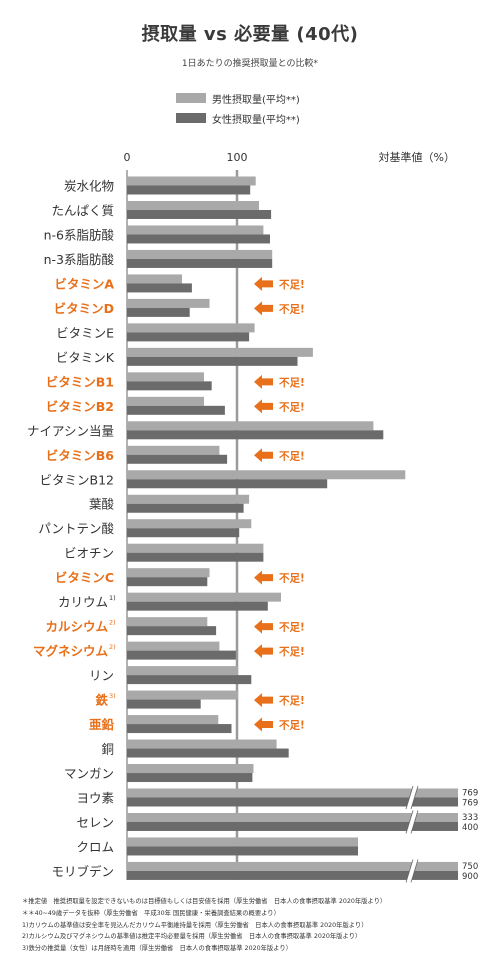  What do you see at coordinates (417, 157) in the screenshot?
I see `x-axis-title: 対基準値（%）` at bounding box center [417, 157].